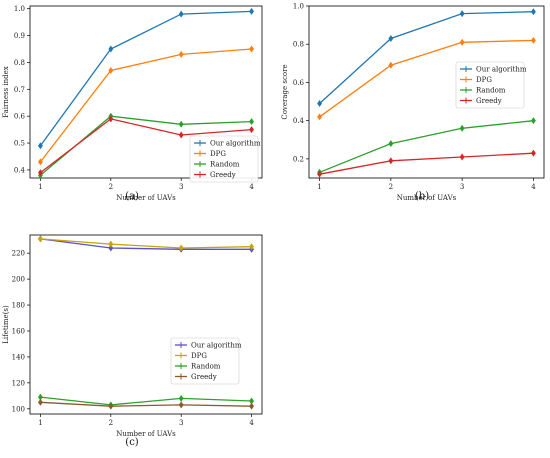  Describe the element at coordinates (19, 144) in the screenshot. I see `y-tick-label: 0.5` at that location.